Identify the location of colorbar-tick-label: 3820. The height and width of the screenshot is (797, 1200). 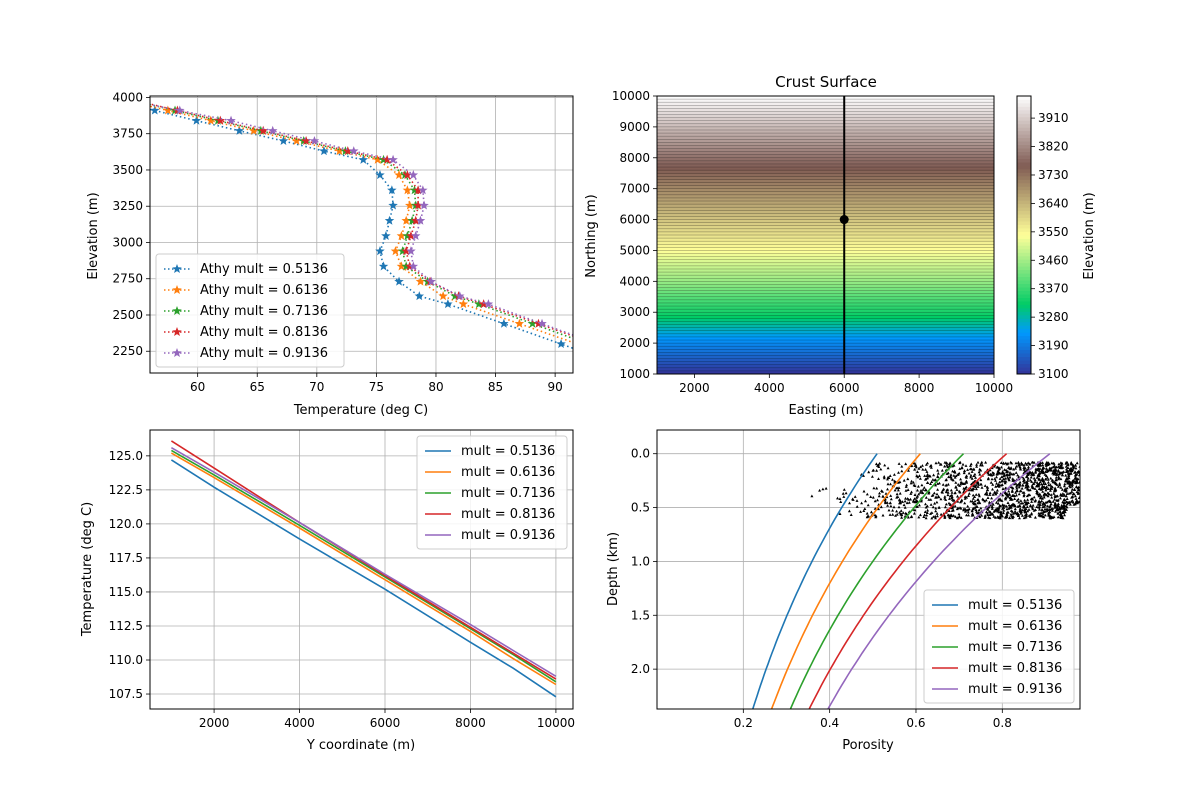
(1053, 147).